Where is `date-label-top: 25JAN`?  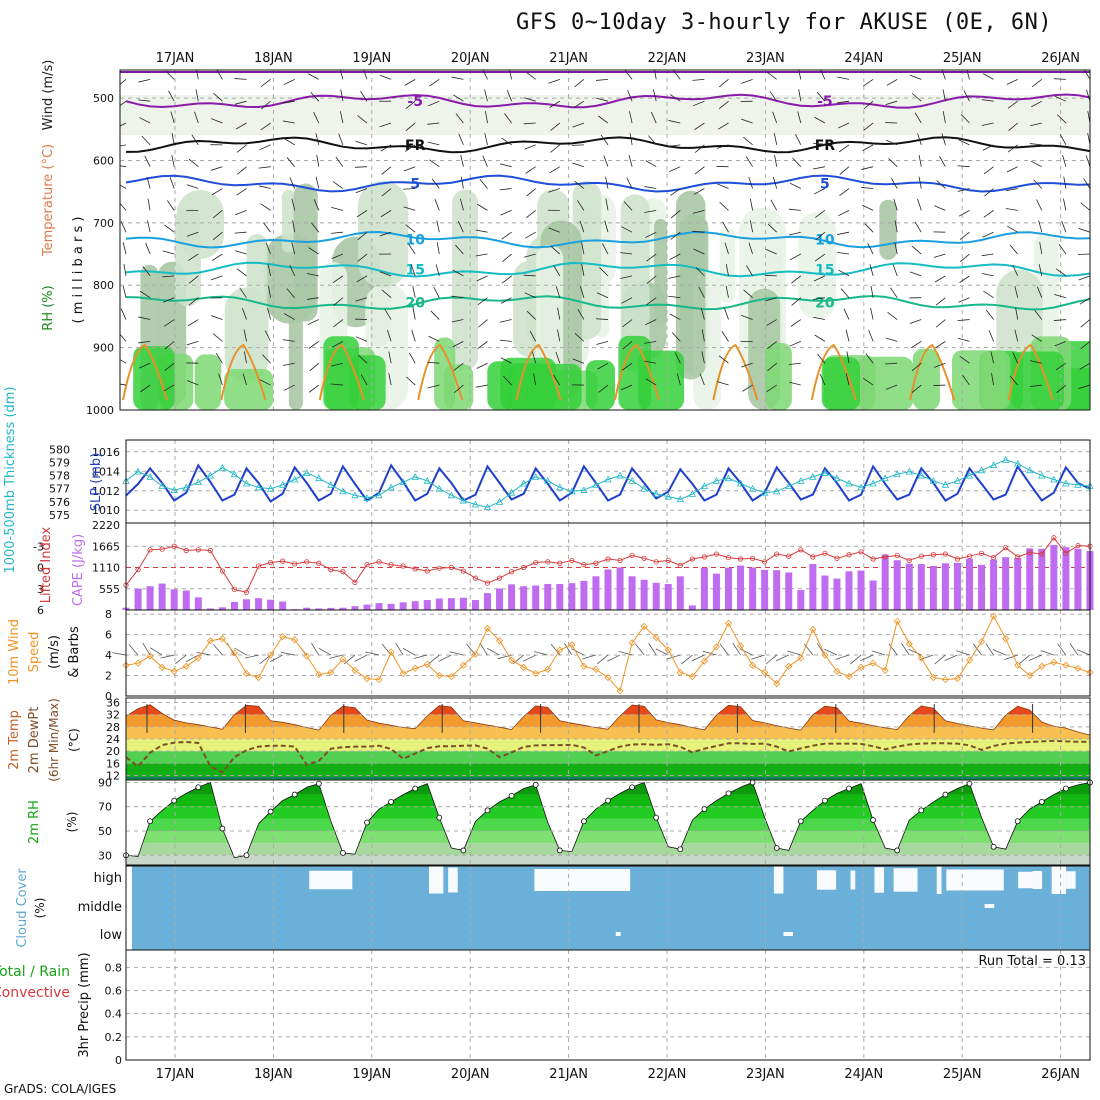 date-label-top: 25JAN is located at coordinates (962, 58).